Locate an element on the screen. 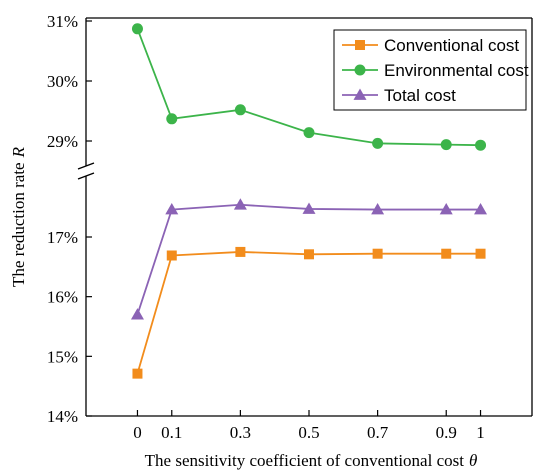  y-axis-title: The reduction rate R is located at coordinates (18, 216).